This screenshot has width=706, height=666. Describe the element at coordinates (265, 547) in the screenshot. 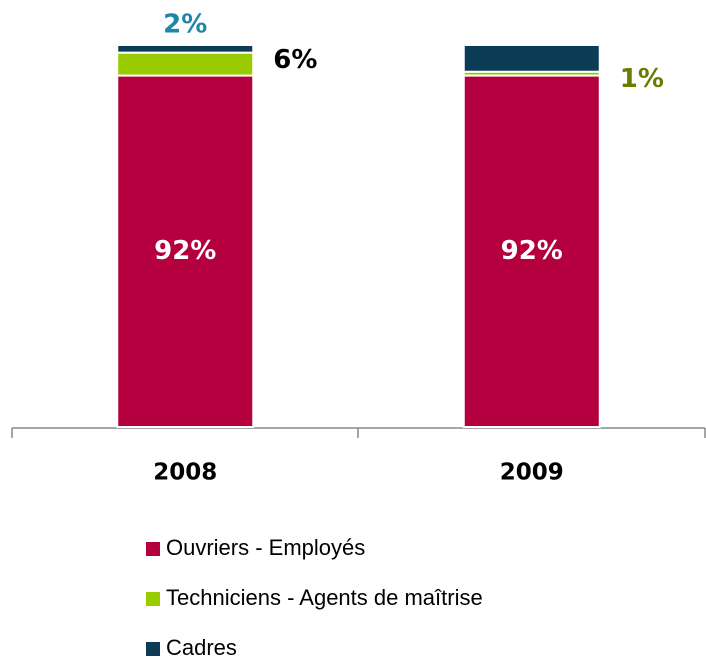

I see `legend-label: Ouvriers - Employés` at that location.